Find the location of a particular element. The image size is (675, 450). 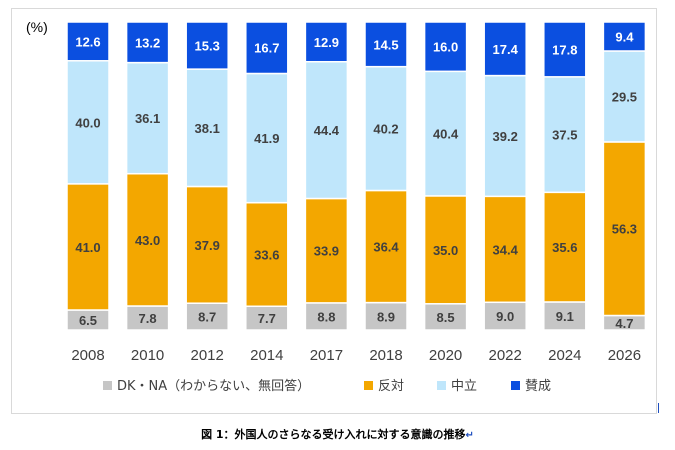

data-label-2024-s1: 35.6 is located at coordinates (564, 247).